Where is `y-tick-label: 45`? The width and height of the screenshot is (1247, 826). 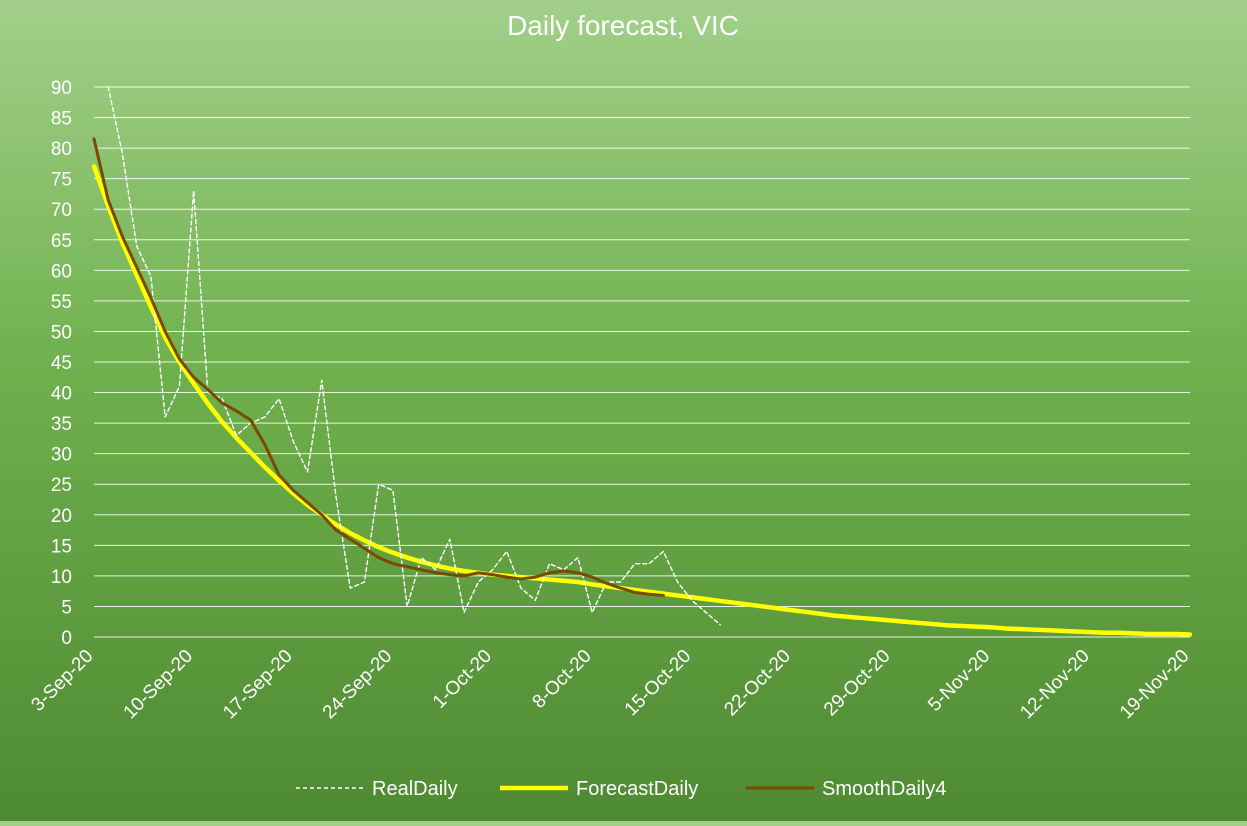
y-tick-label: 45 is located at coordinates (61, 363).